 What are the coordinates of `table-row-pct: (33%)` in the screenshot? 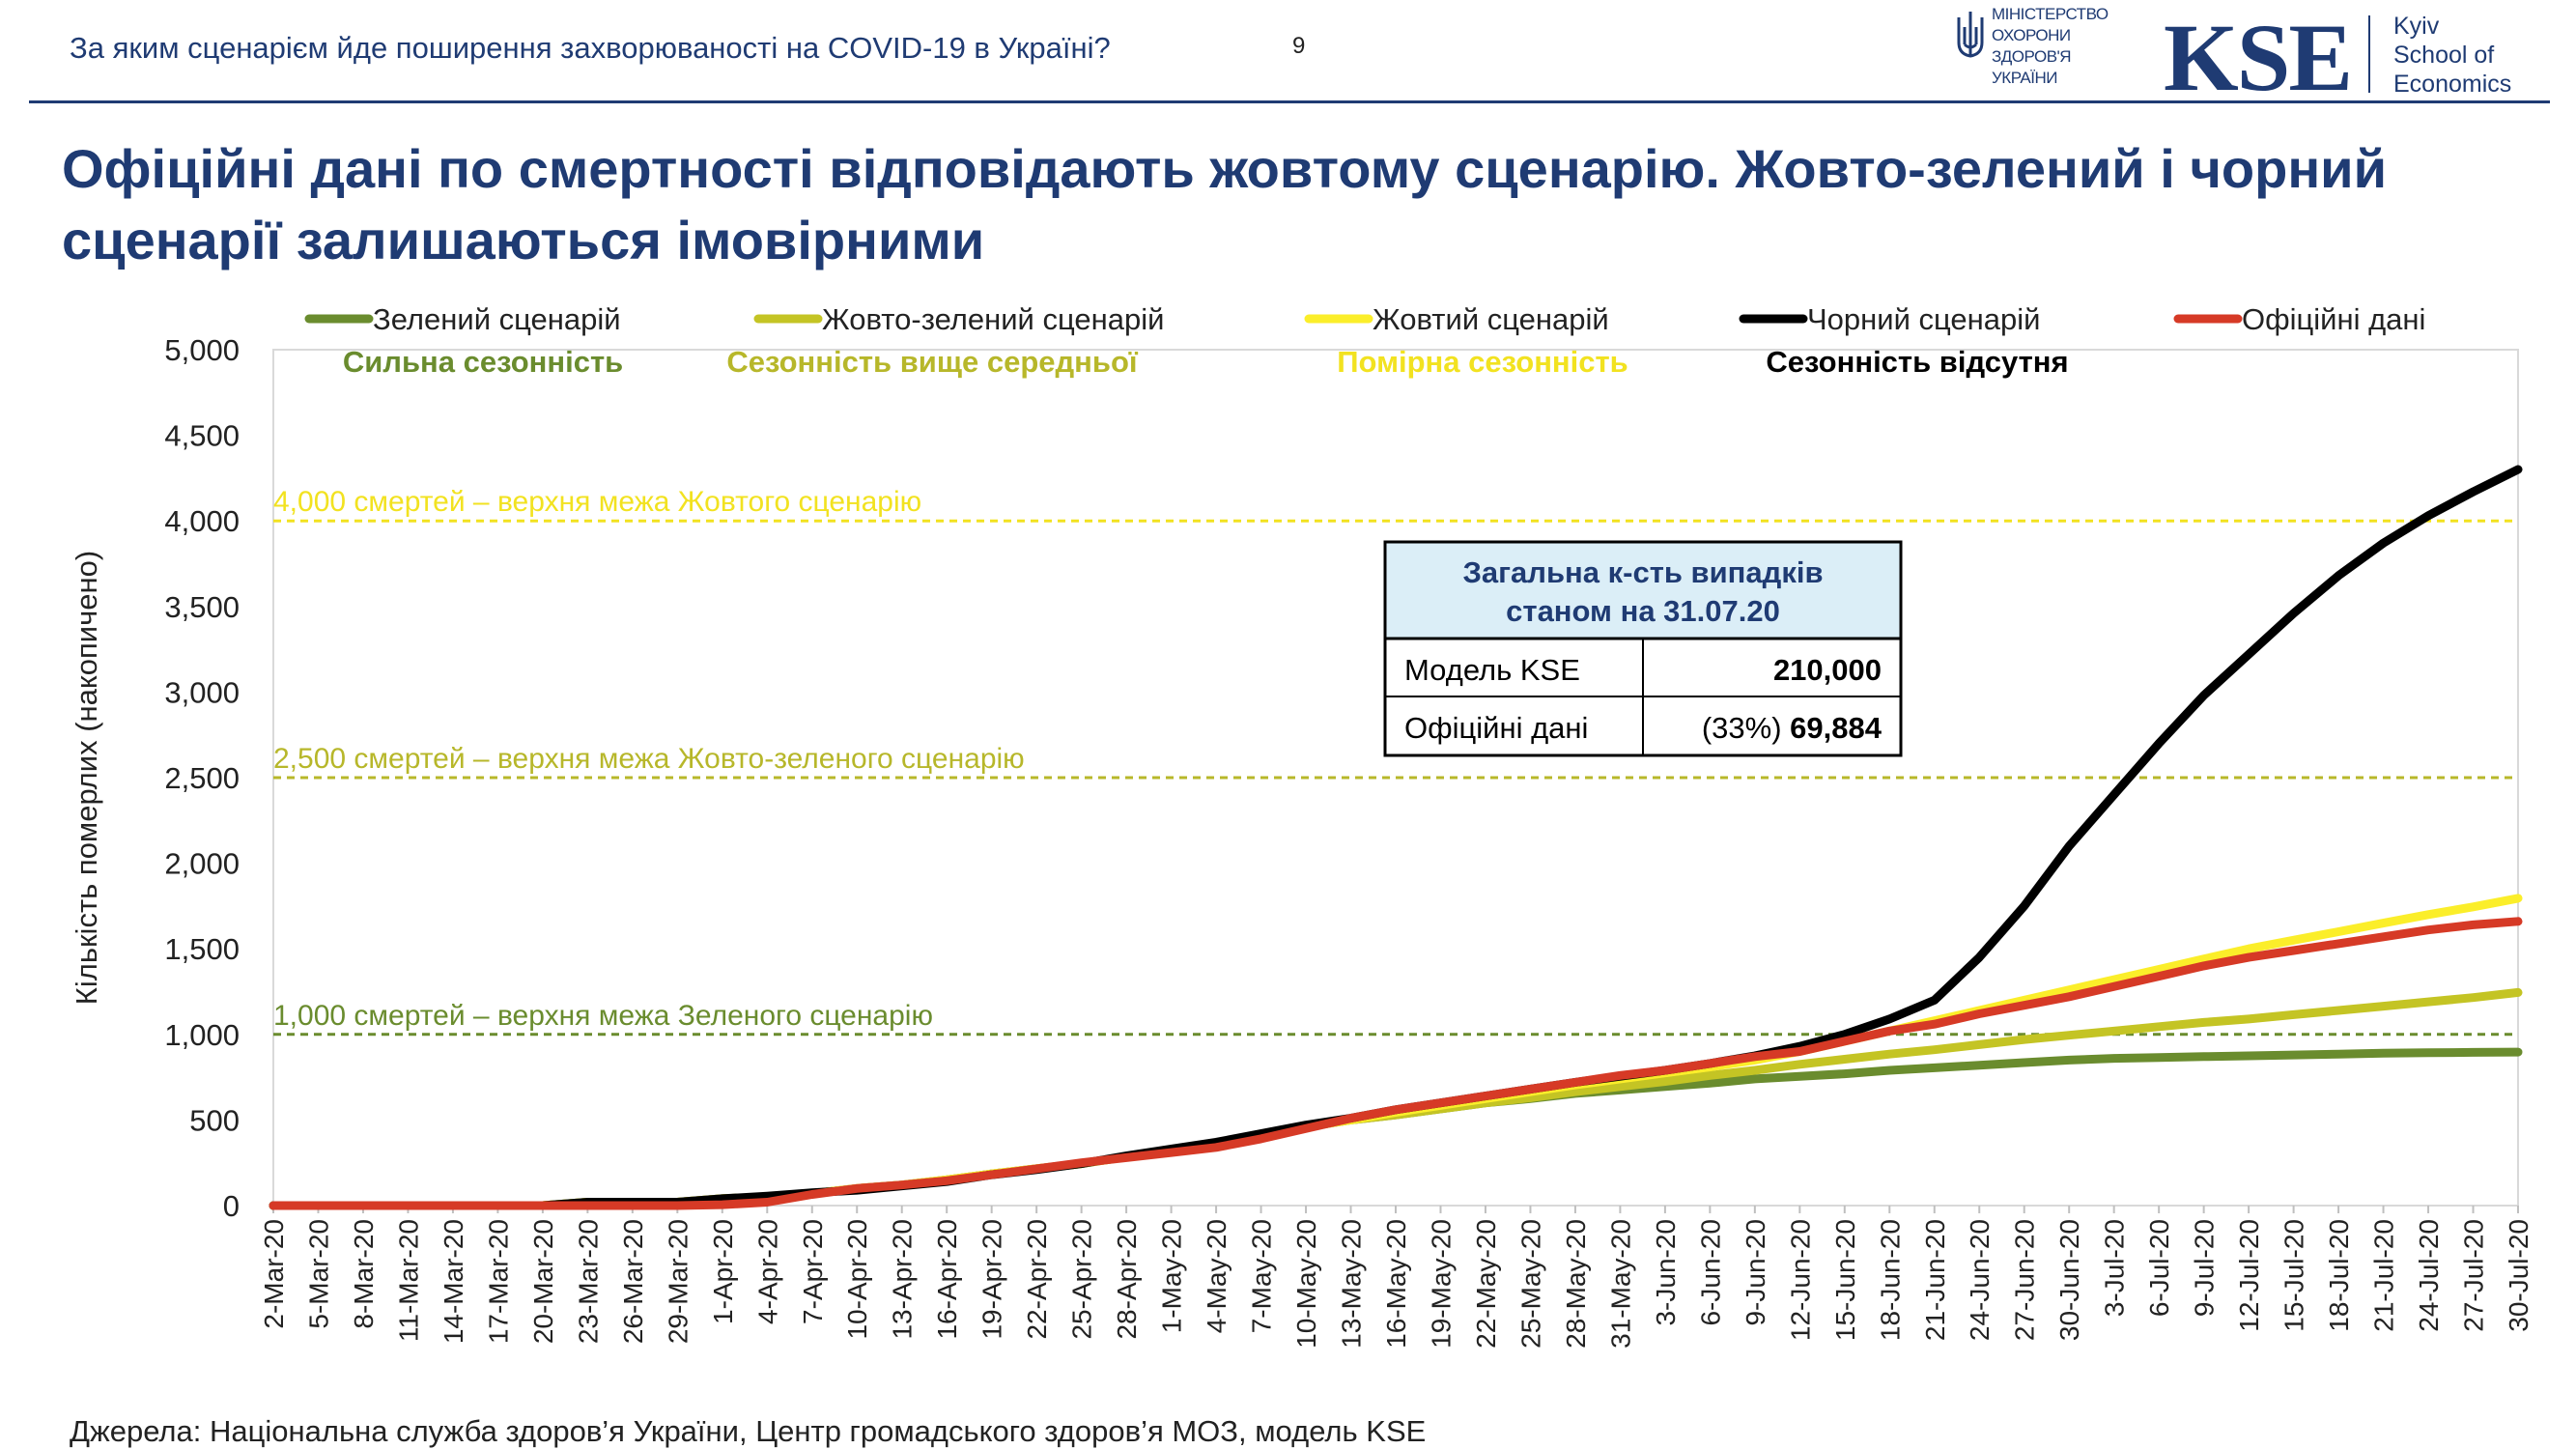 It's located at (1746, 728).